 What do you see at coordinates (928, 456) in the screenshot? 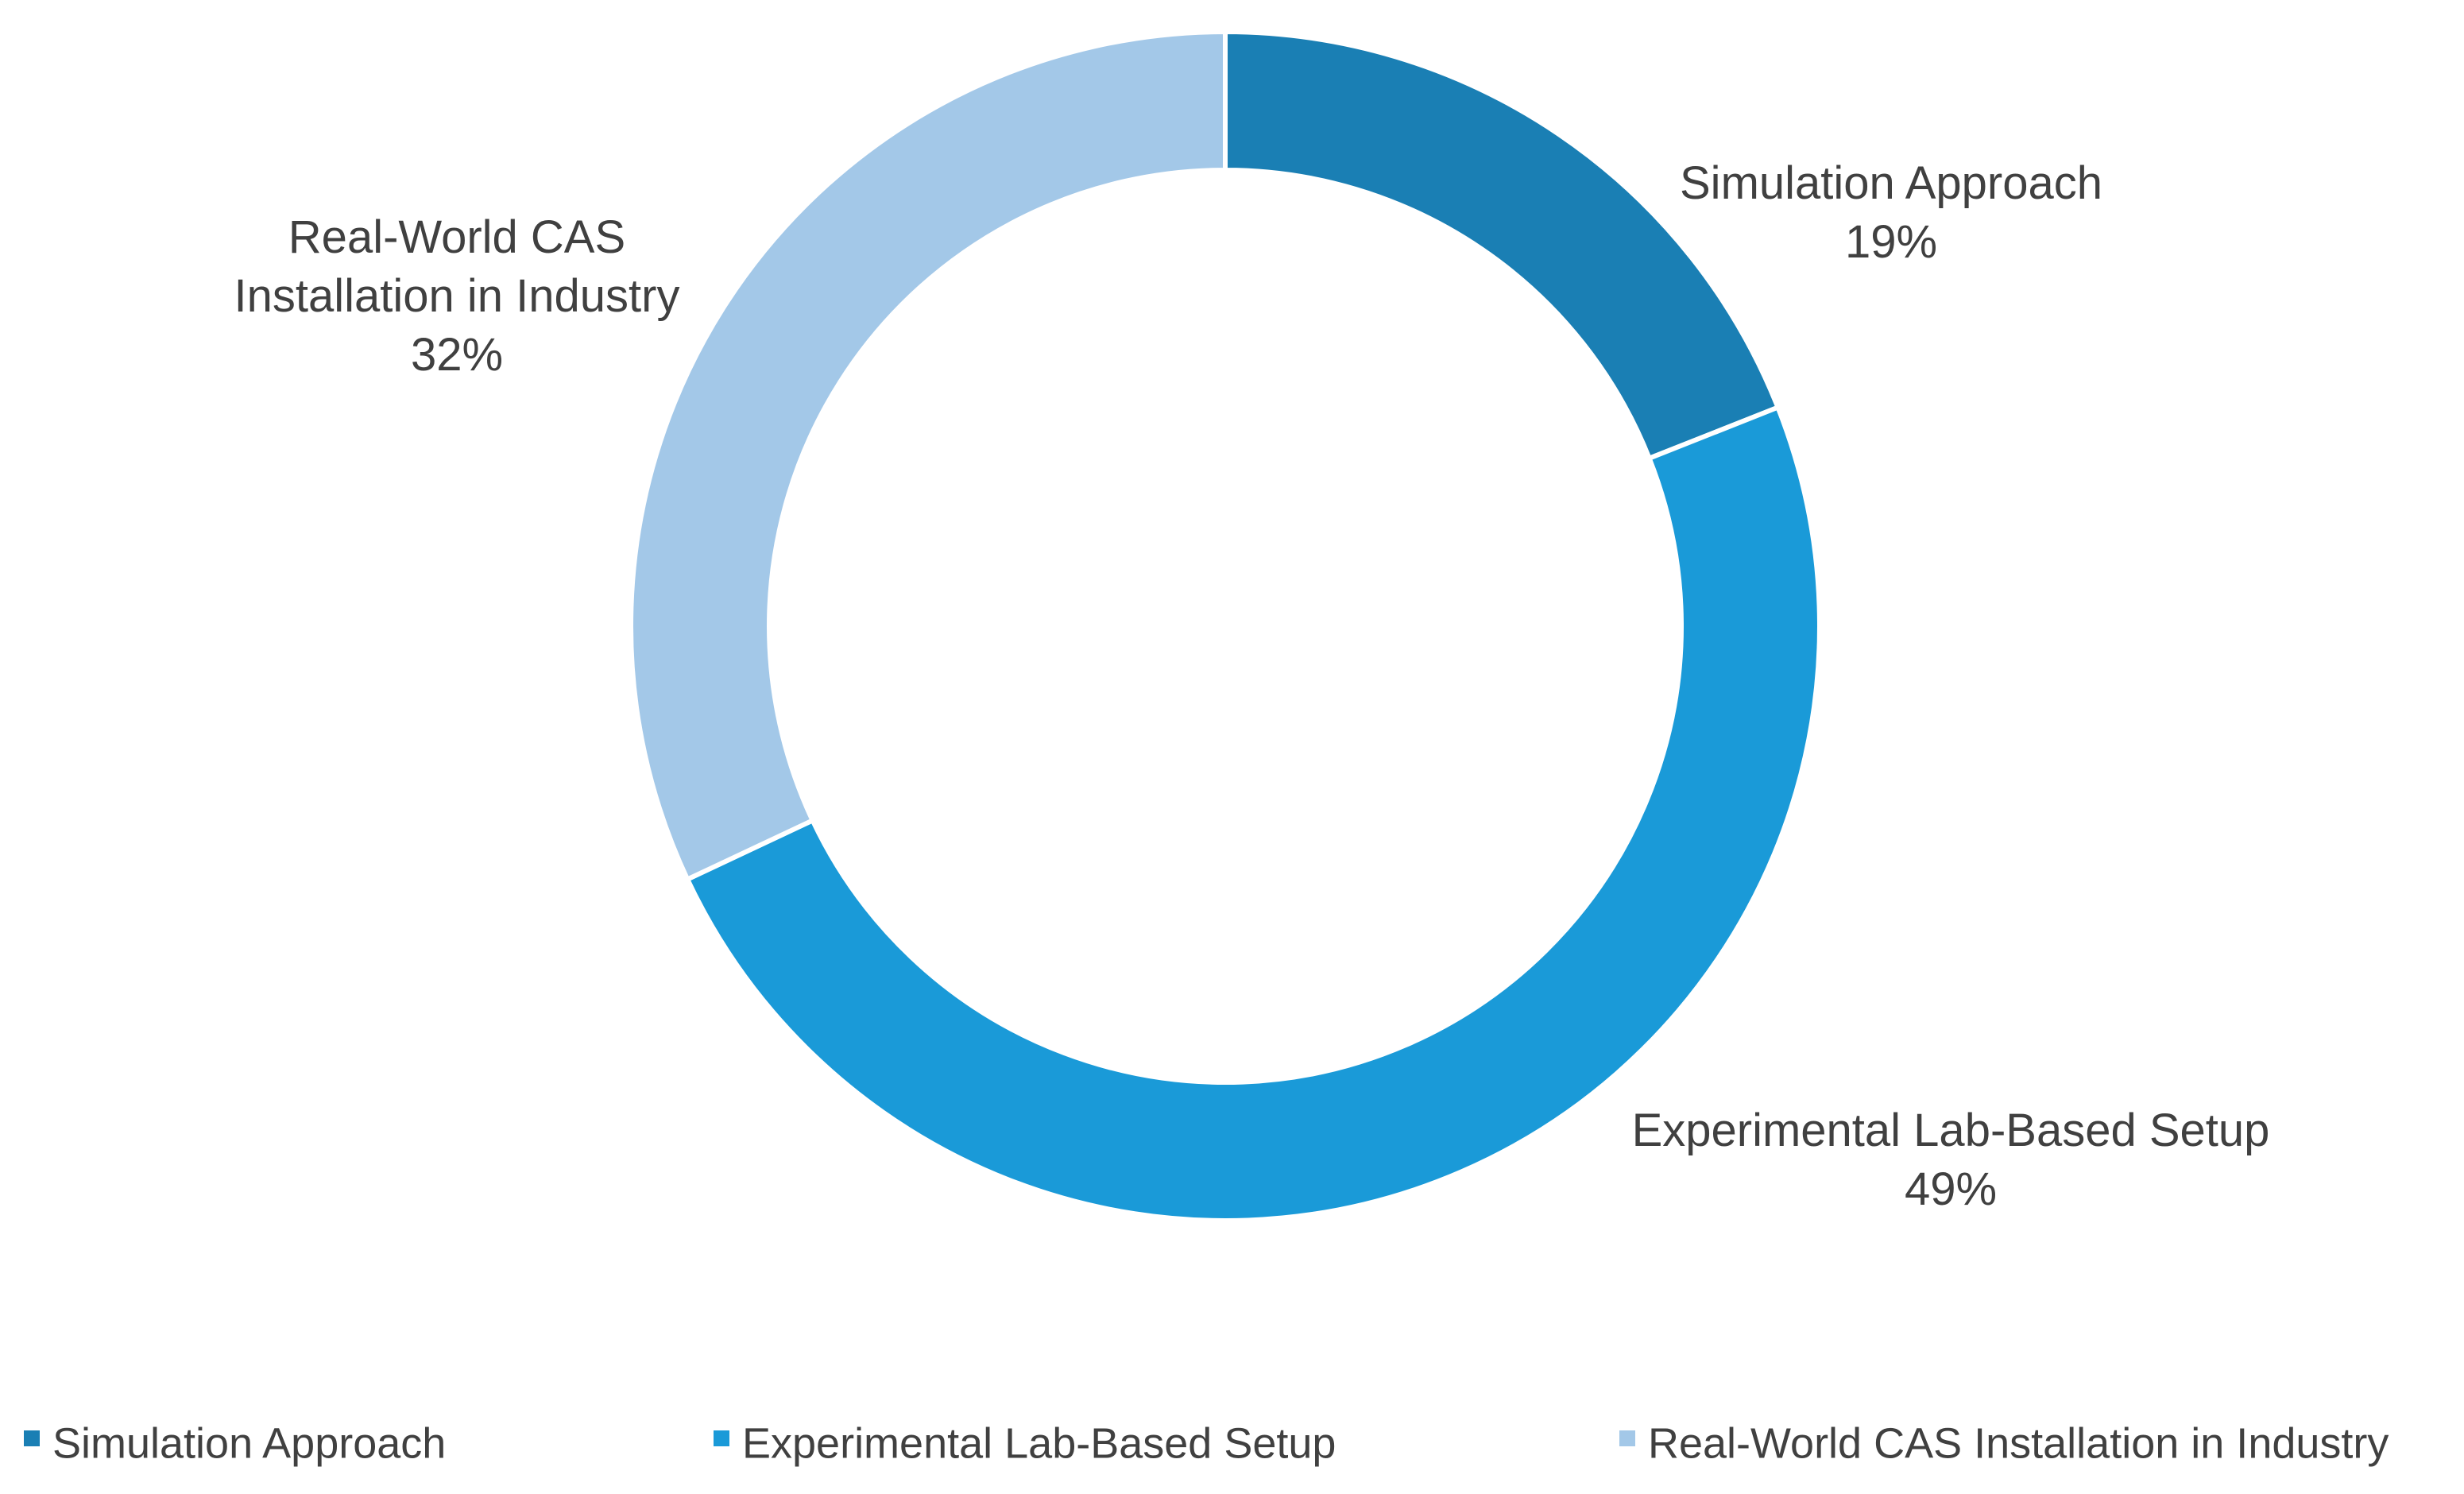
I see `slice-real-world-cas-installation-in-industry` at bounding box center [928, 456].